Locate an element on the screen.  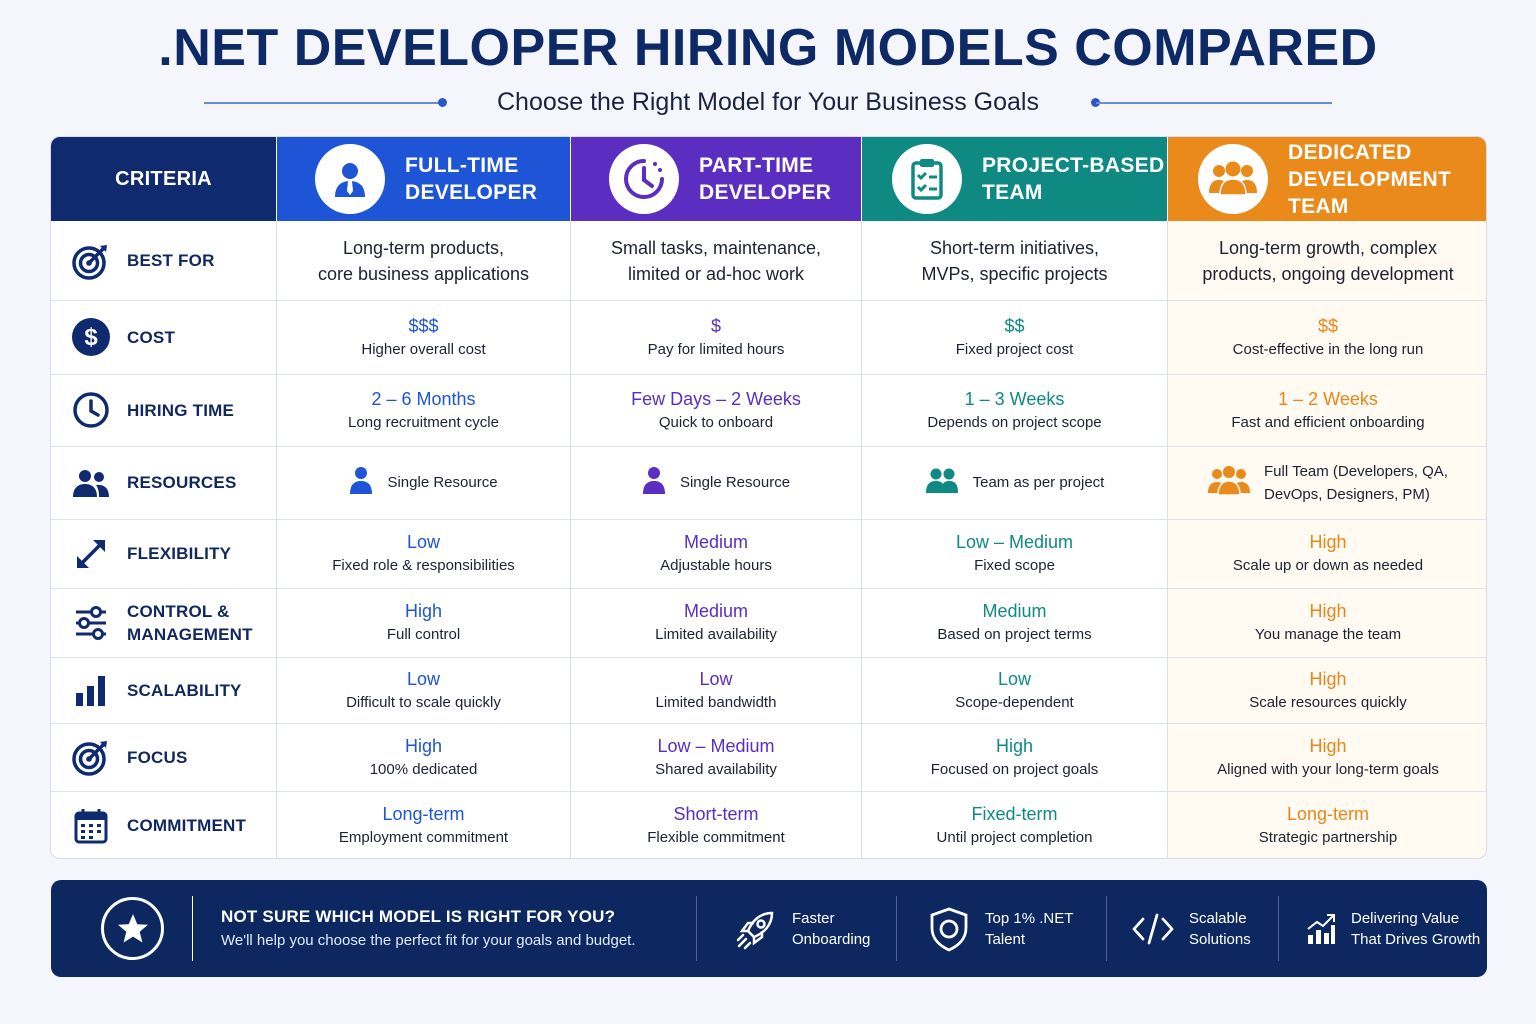
column-header-label: FULL-TIME DEVELOPER is located at coordinates (471, 179).